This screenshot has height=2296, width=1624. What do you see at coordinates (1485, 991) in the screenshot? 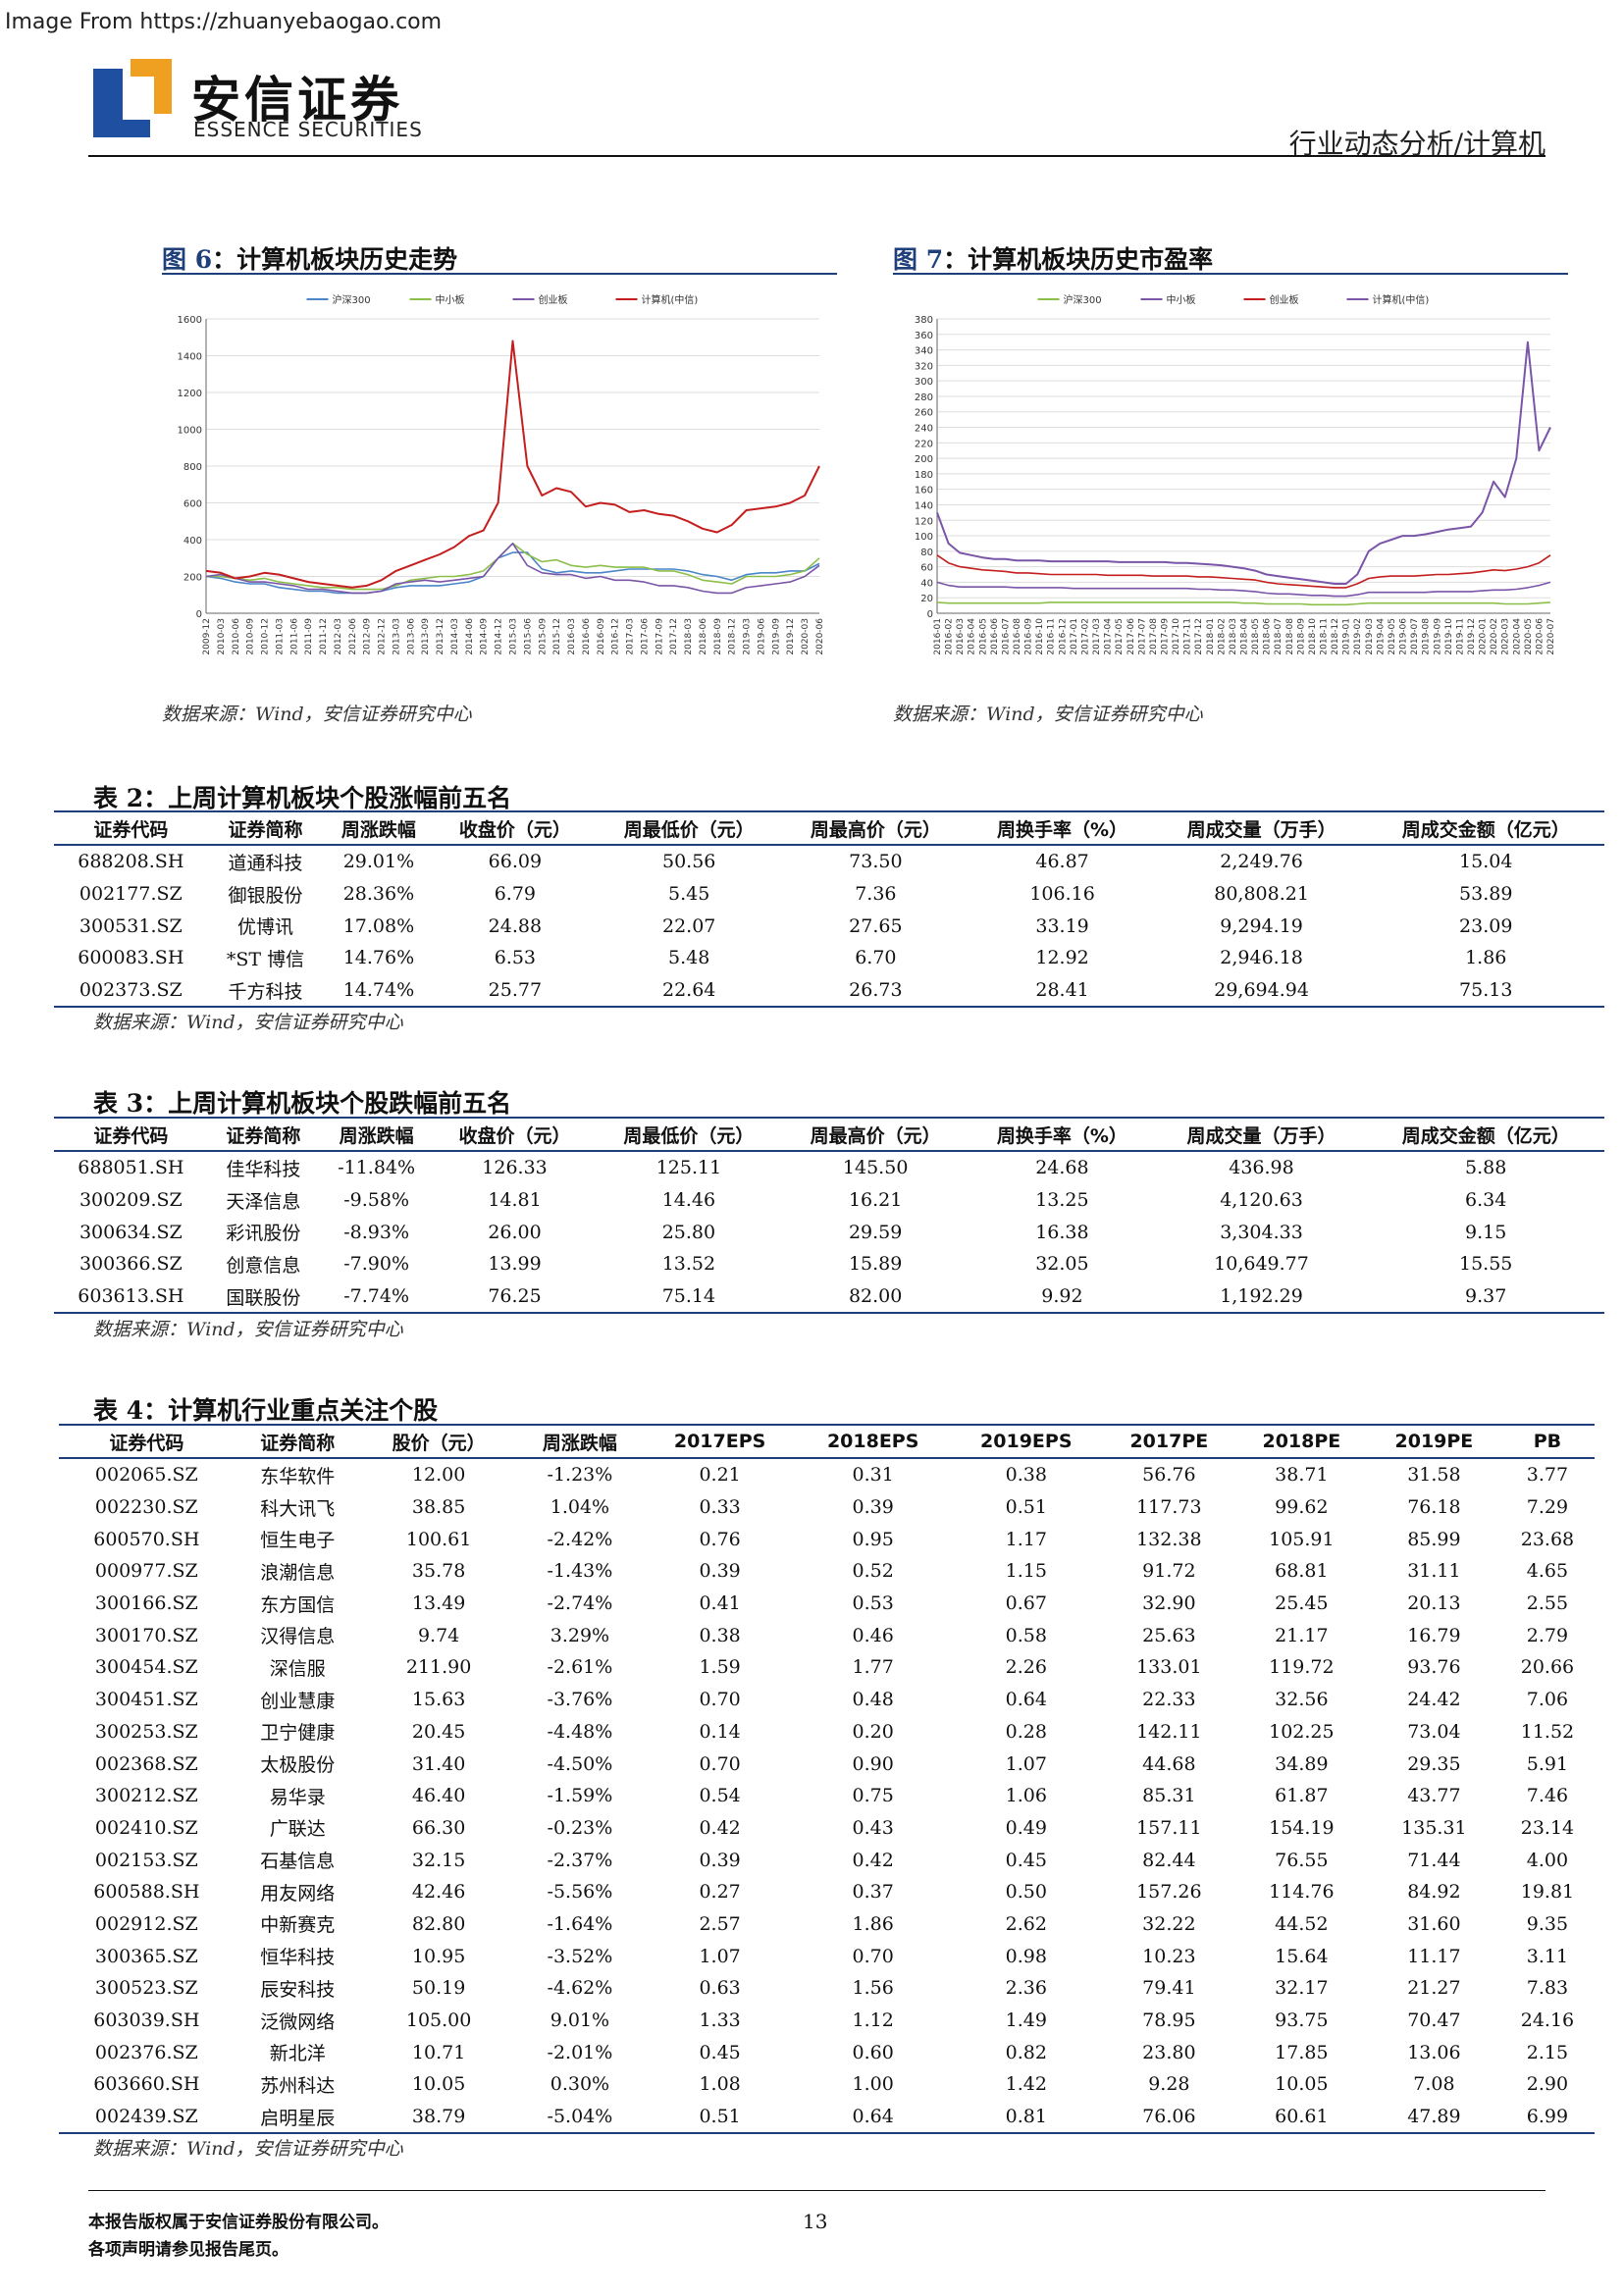
I see `table-cell: 75.13` at bounding box center [1485, 991].